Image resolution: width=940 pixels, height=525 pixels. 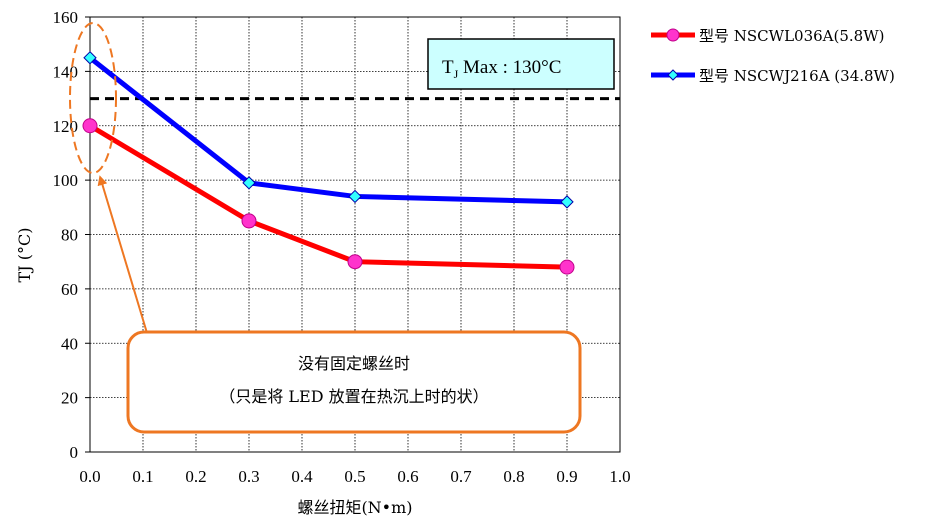 I want to click on annotation-box: 没有固定螺丝时 （只是将 LED 放置在热沉上时的状）, so click(x=354, y=382).